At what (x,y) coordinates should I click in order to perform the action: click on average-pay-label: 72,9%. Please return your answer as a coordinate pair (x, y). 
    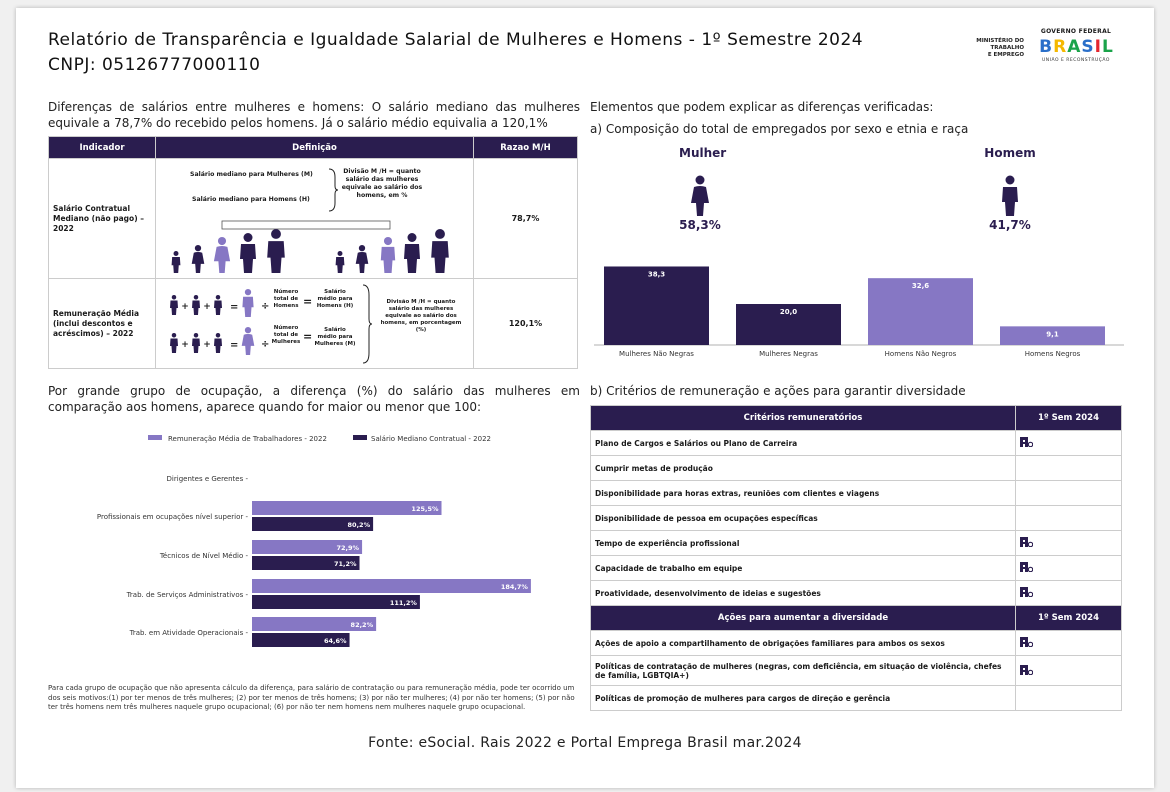
    Looking at the image, I should click on (348, 548).